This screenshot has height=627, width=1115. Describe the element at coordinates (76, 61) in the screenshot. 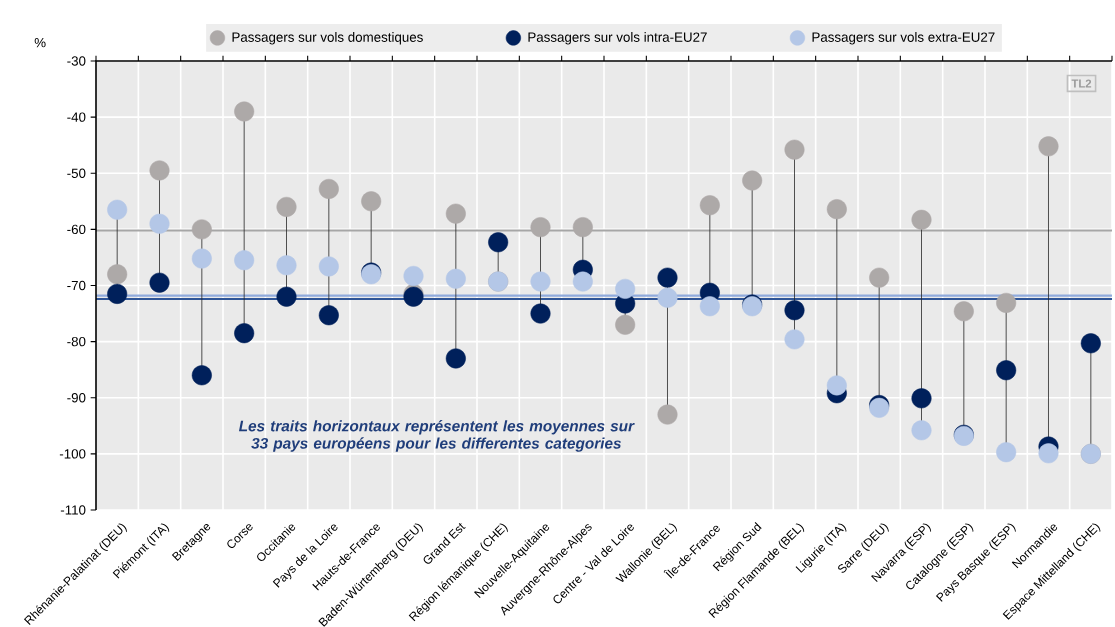

I see `y-tick-label: -30` at that location.